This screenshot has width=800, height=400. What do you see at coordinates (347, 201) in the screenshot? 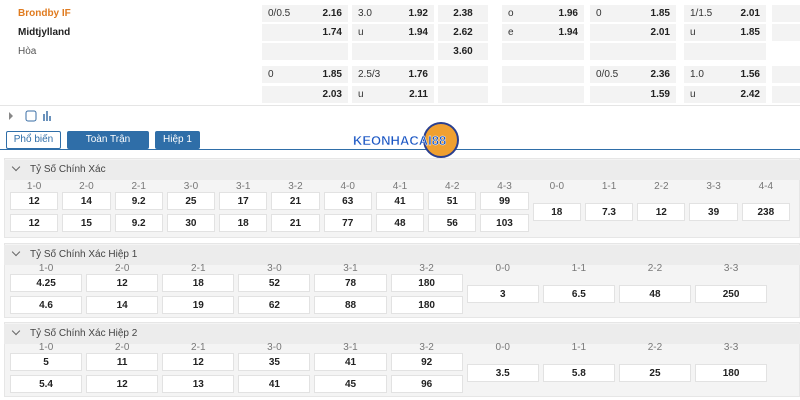
I see `odds-box: 63` at bounding box center [347, 201].